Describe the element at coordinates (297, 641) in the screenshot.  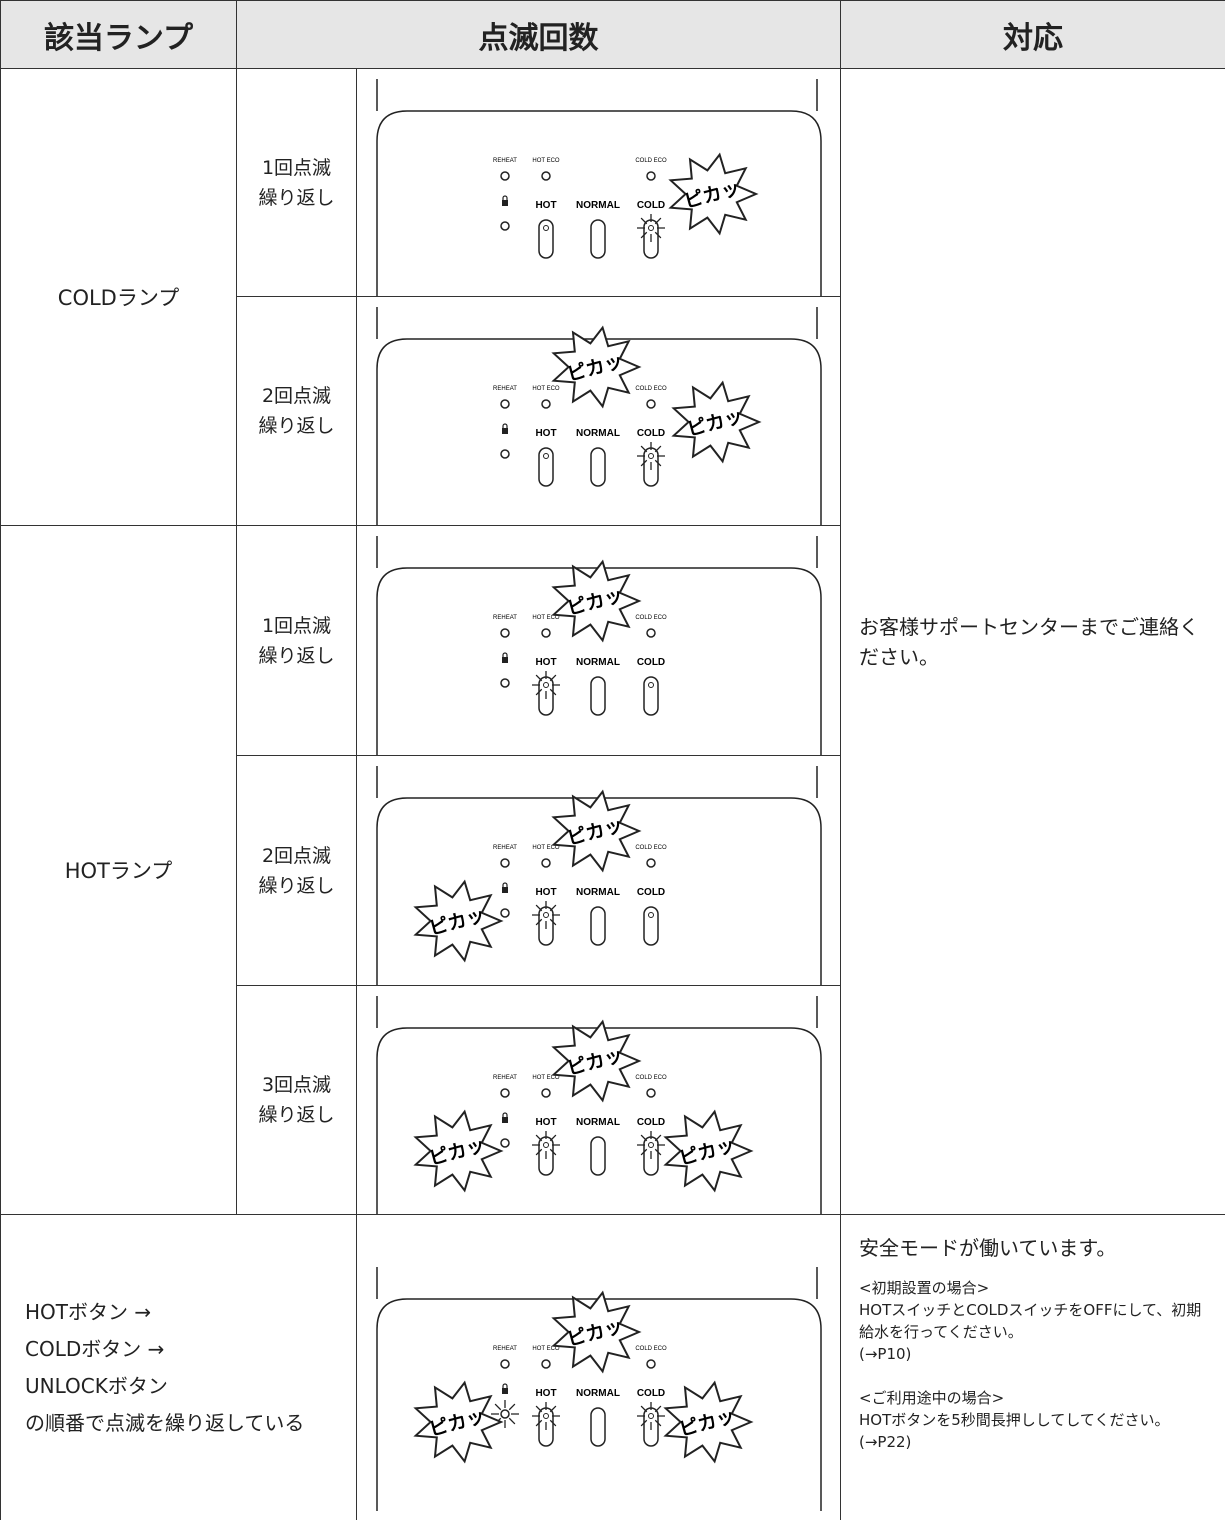
I see `count-cell: 1回点滅 繰り返し` at that location.